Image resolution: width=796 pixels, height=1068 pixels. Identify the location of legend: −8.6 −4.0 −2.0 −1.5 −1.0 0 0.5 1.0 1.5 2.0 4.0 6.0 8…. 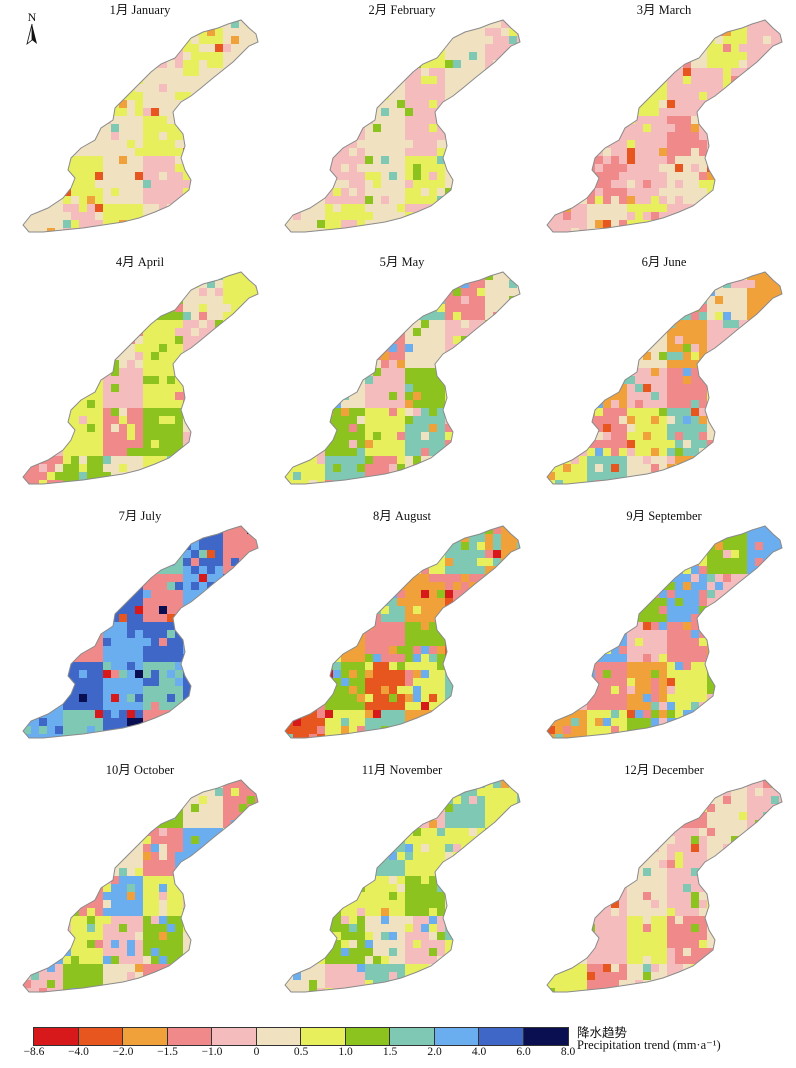
(313, 1047).